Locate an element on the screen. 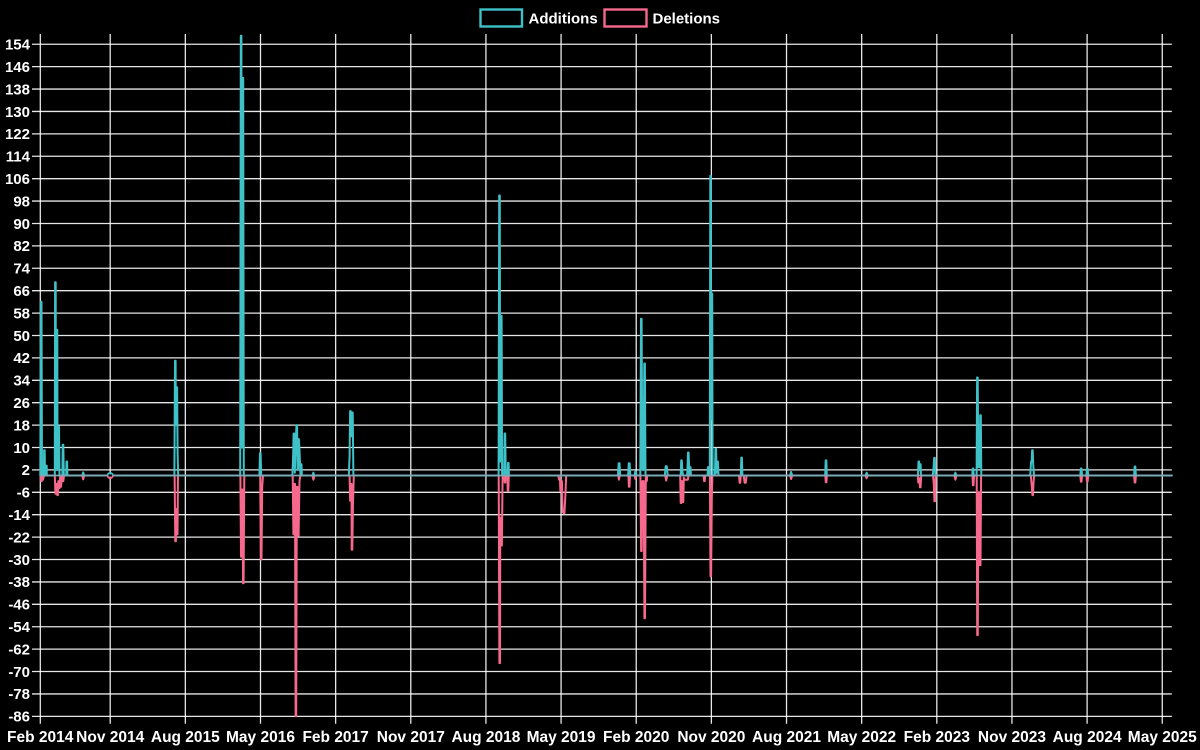 The height and width of the screenshot is (750, 1200). svg-text: -30 is located at coordinates (19, 560).